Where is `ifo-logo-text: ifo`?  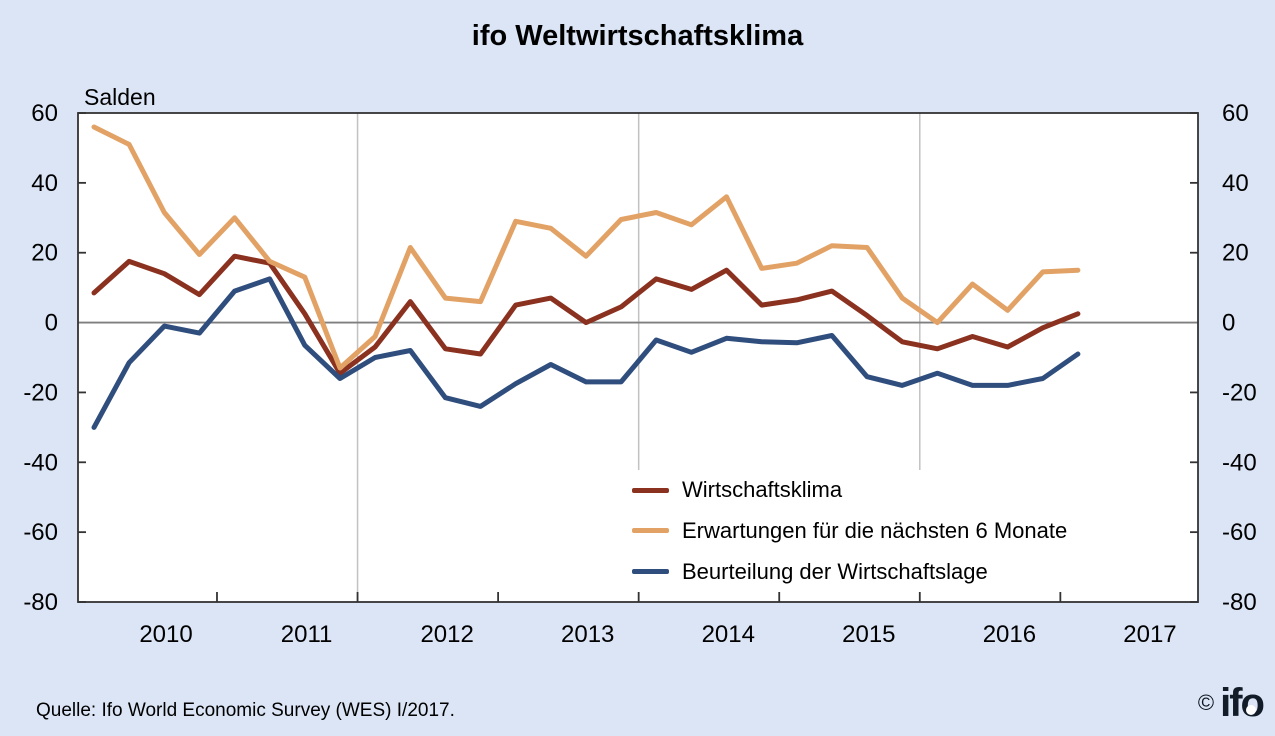 ifo-logo-text: ifo is located at coordinates (1242, 703).